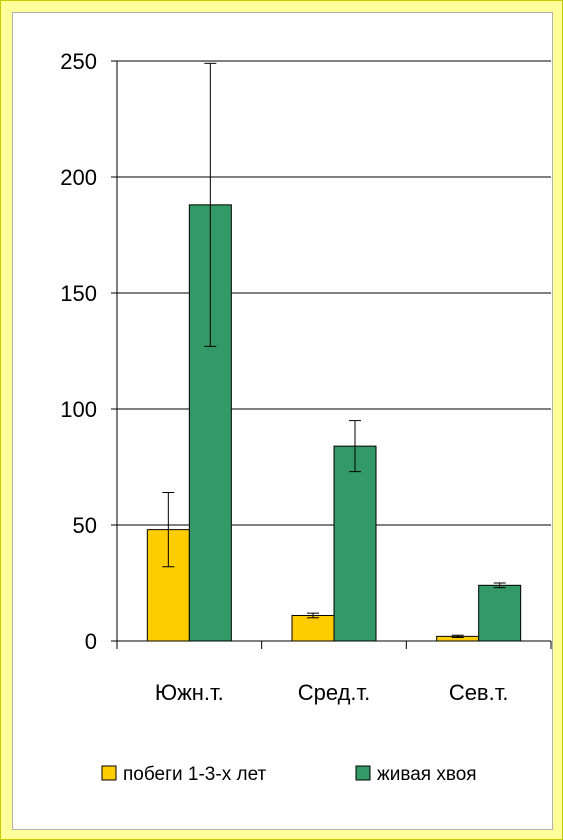 Image resolution: width=563 pixels, height=840 pixels. I want to click on y-tick-label: 150, so click(78, 293).